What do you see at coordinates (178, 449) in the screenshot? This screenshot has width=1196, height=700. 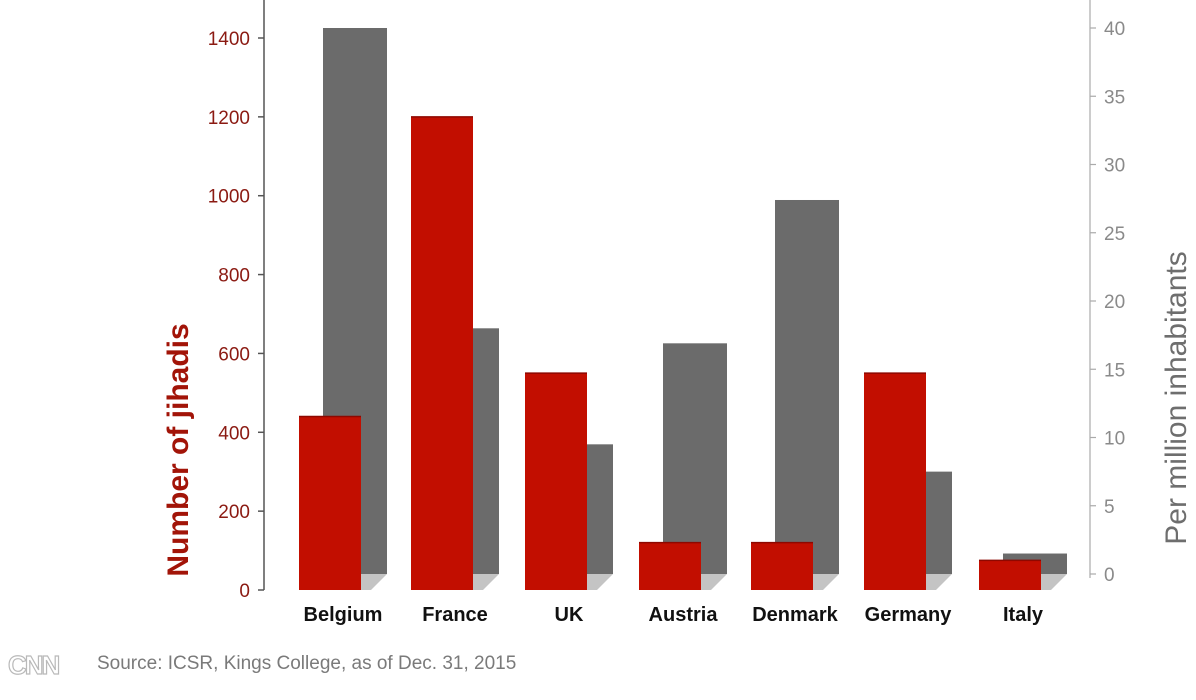 I see `left-axis-label: Number of jihadis` at bounding box center [178, 449].